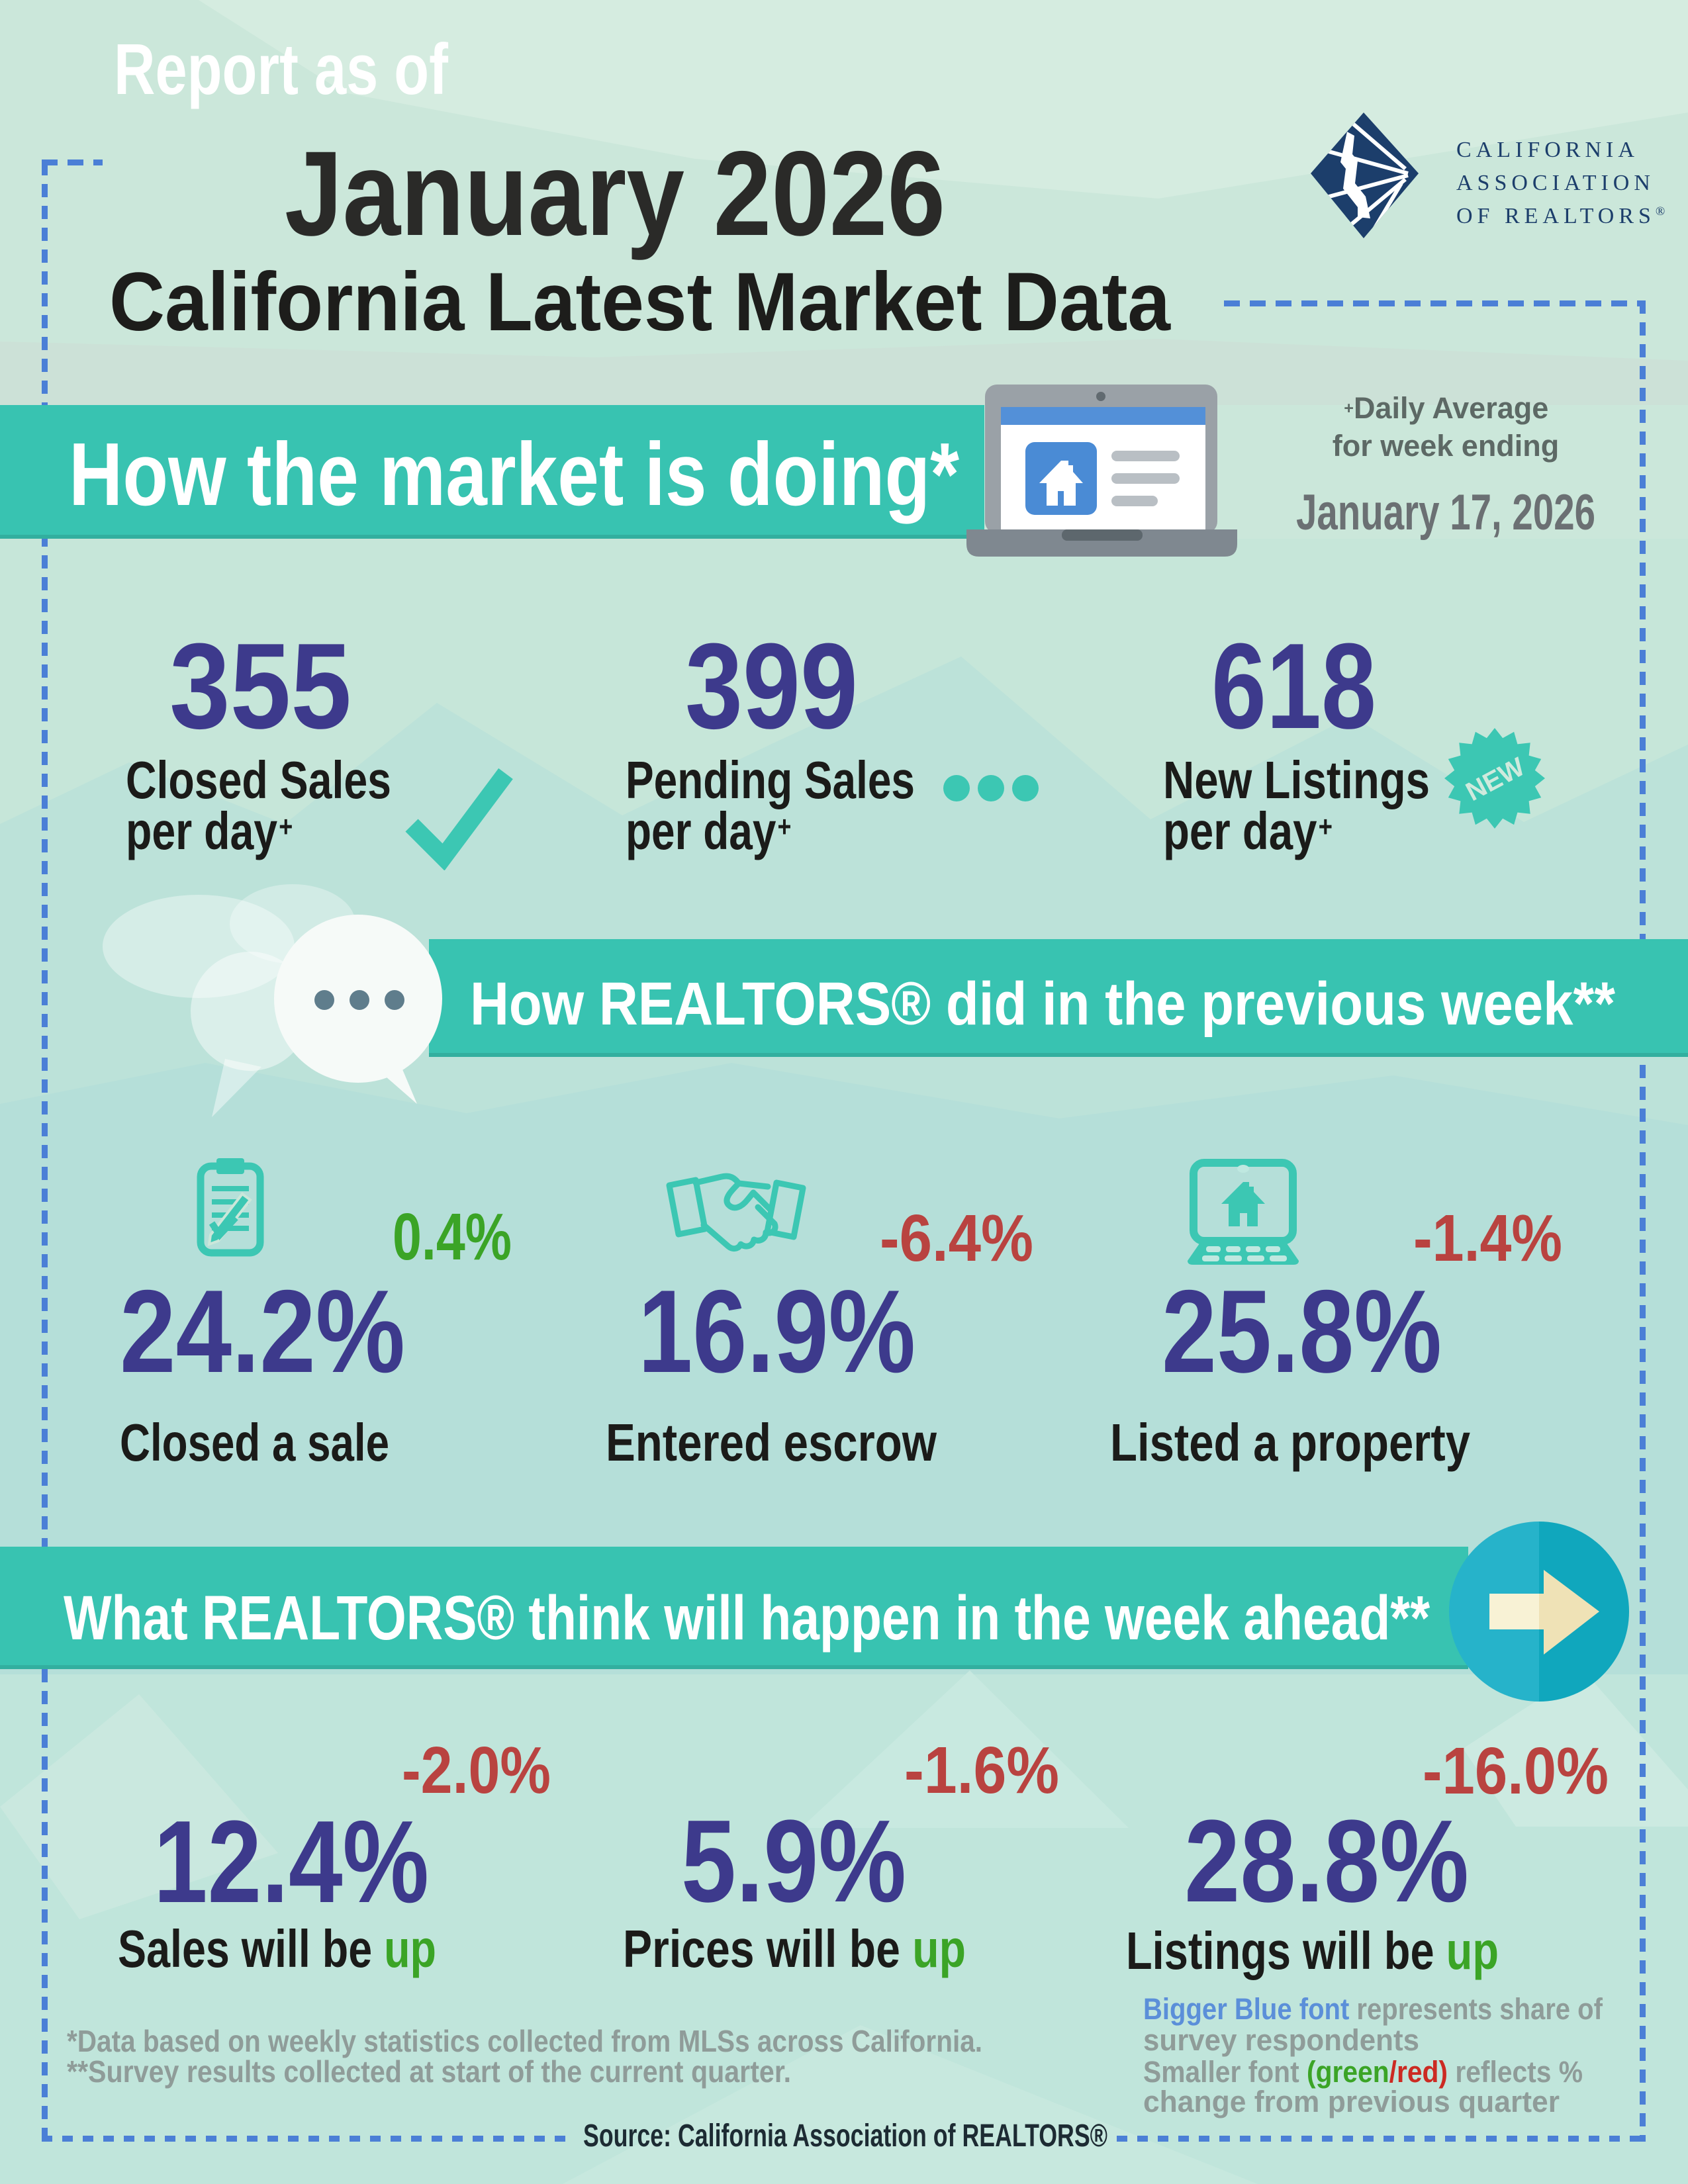 The width and height of the screenshot is (1688, 2184). Describe the element at coordinates (981, 1770) in the screenshot. I see `delta-prices-up: -1.6%` at that location.